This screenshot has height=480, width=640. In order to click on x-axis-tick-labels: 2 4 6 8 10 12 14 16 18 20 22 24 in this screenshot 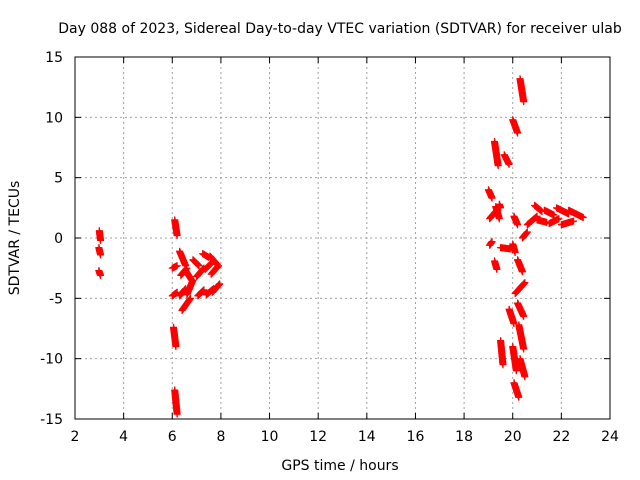, I will do `click(345, 437)`.